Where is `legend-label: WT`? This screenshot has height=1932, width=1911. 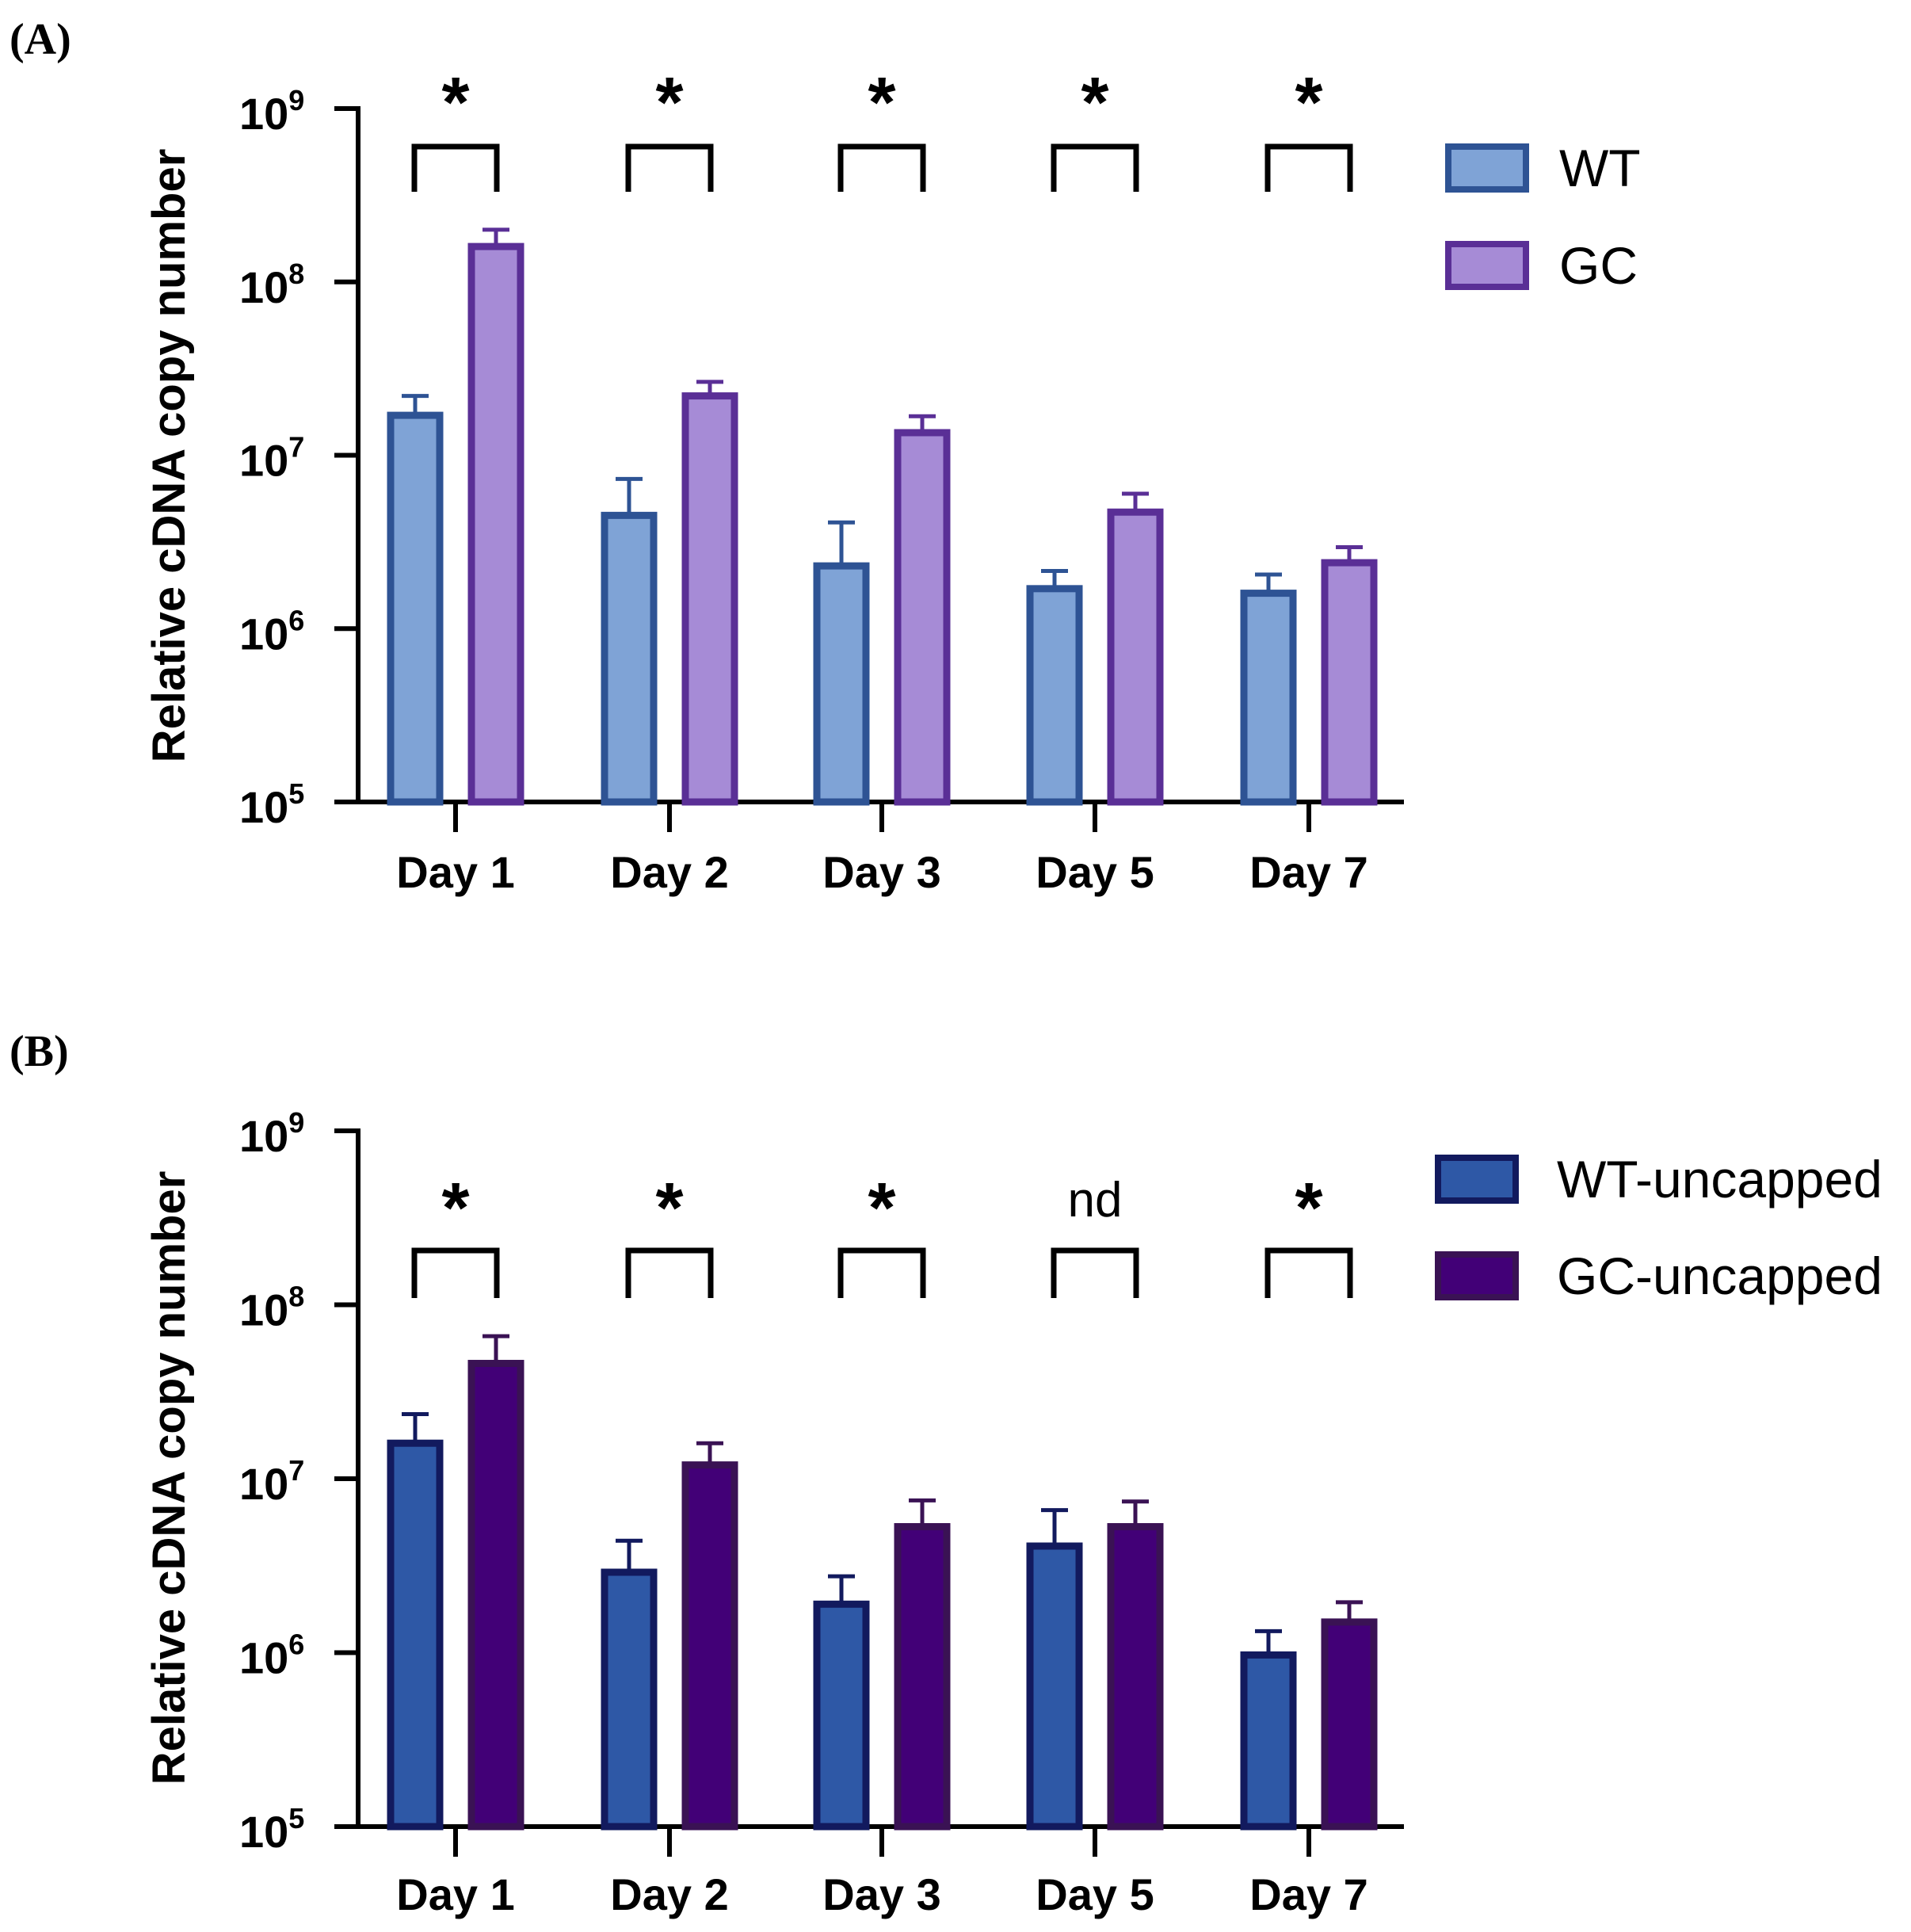 legend-label: WT is located at coordinates (1600, 168).